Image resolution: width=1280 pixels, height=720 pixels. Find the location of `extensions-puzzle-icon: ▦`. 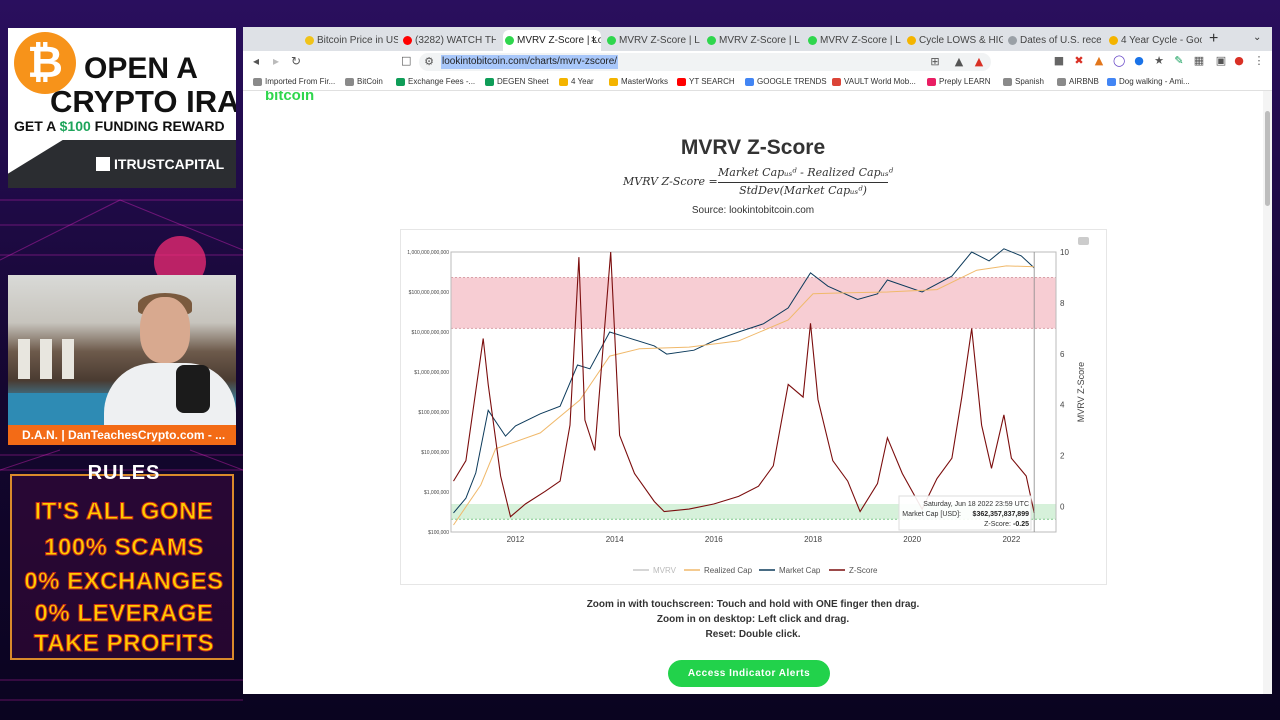

extensions-puzzle-icon: ▦ is located at coordinates (1199, 60).